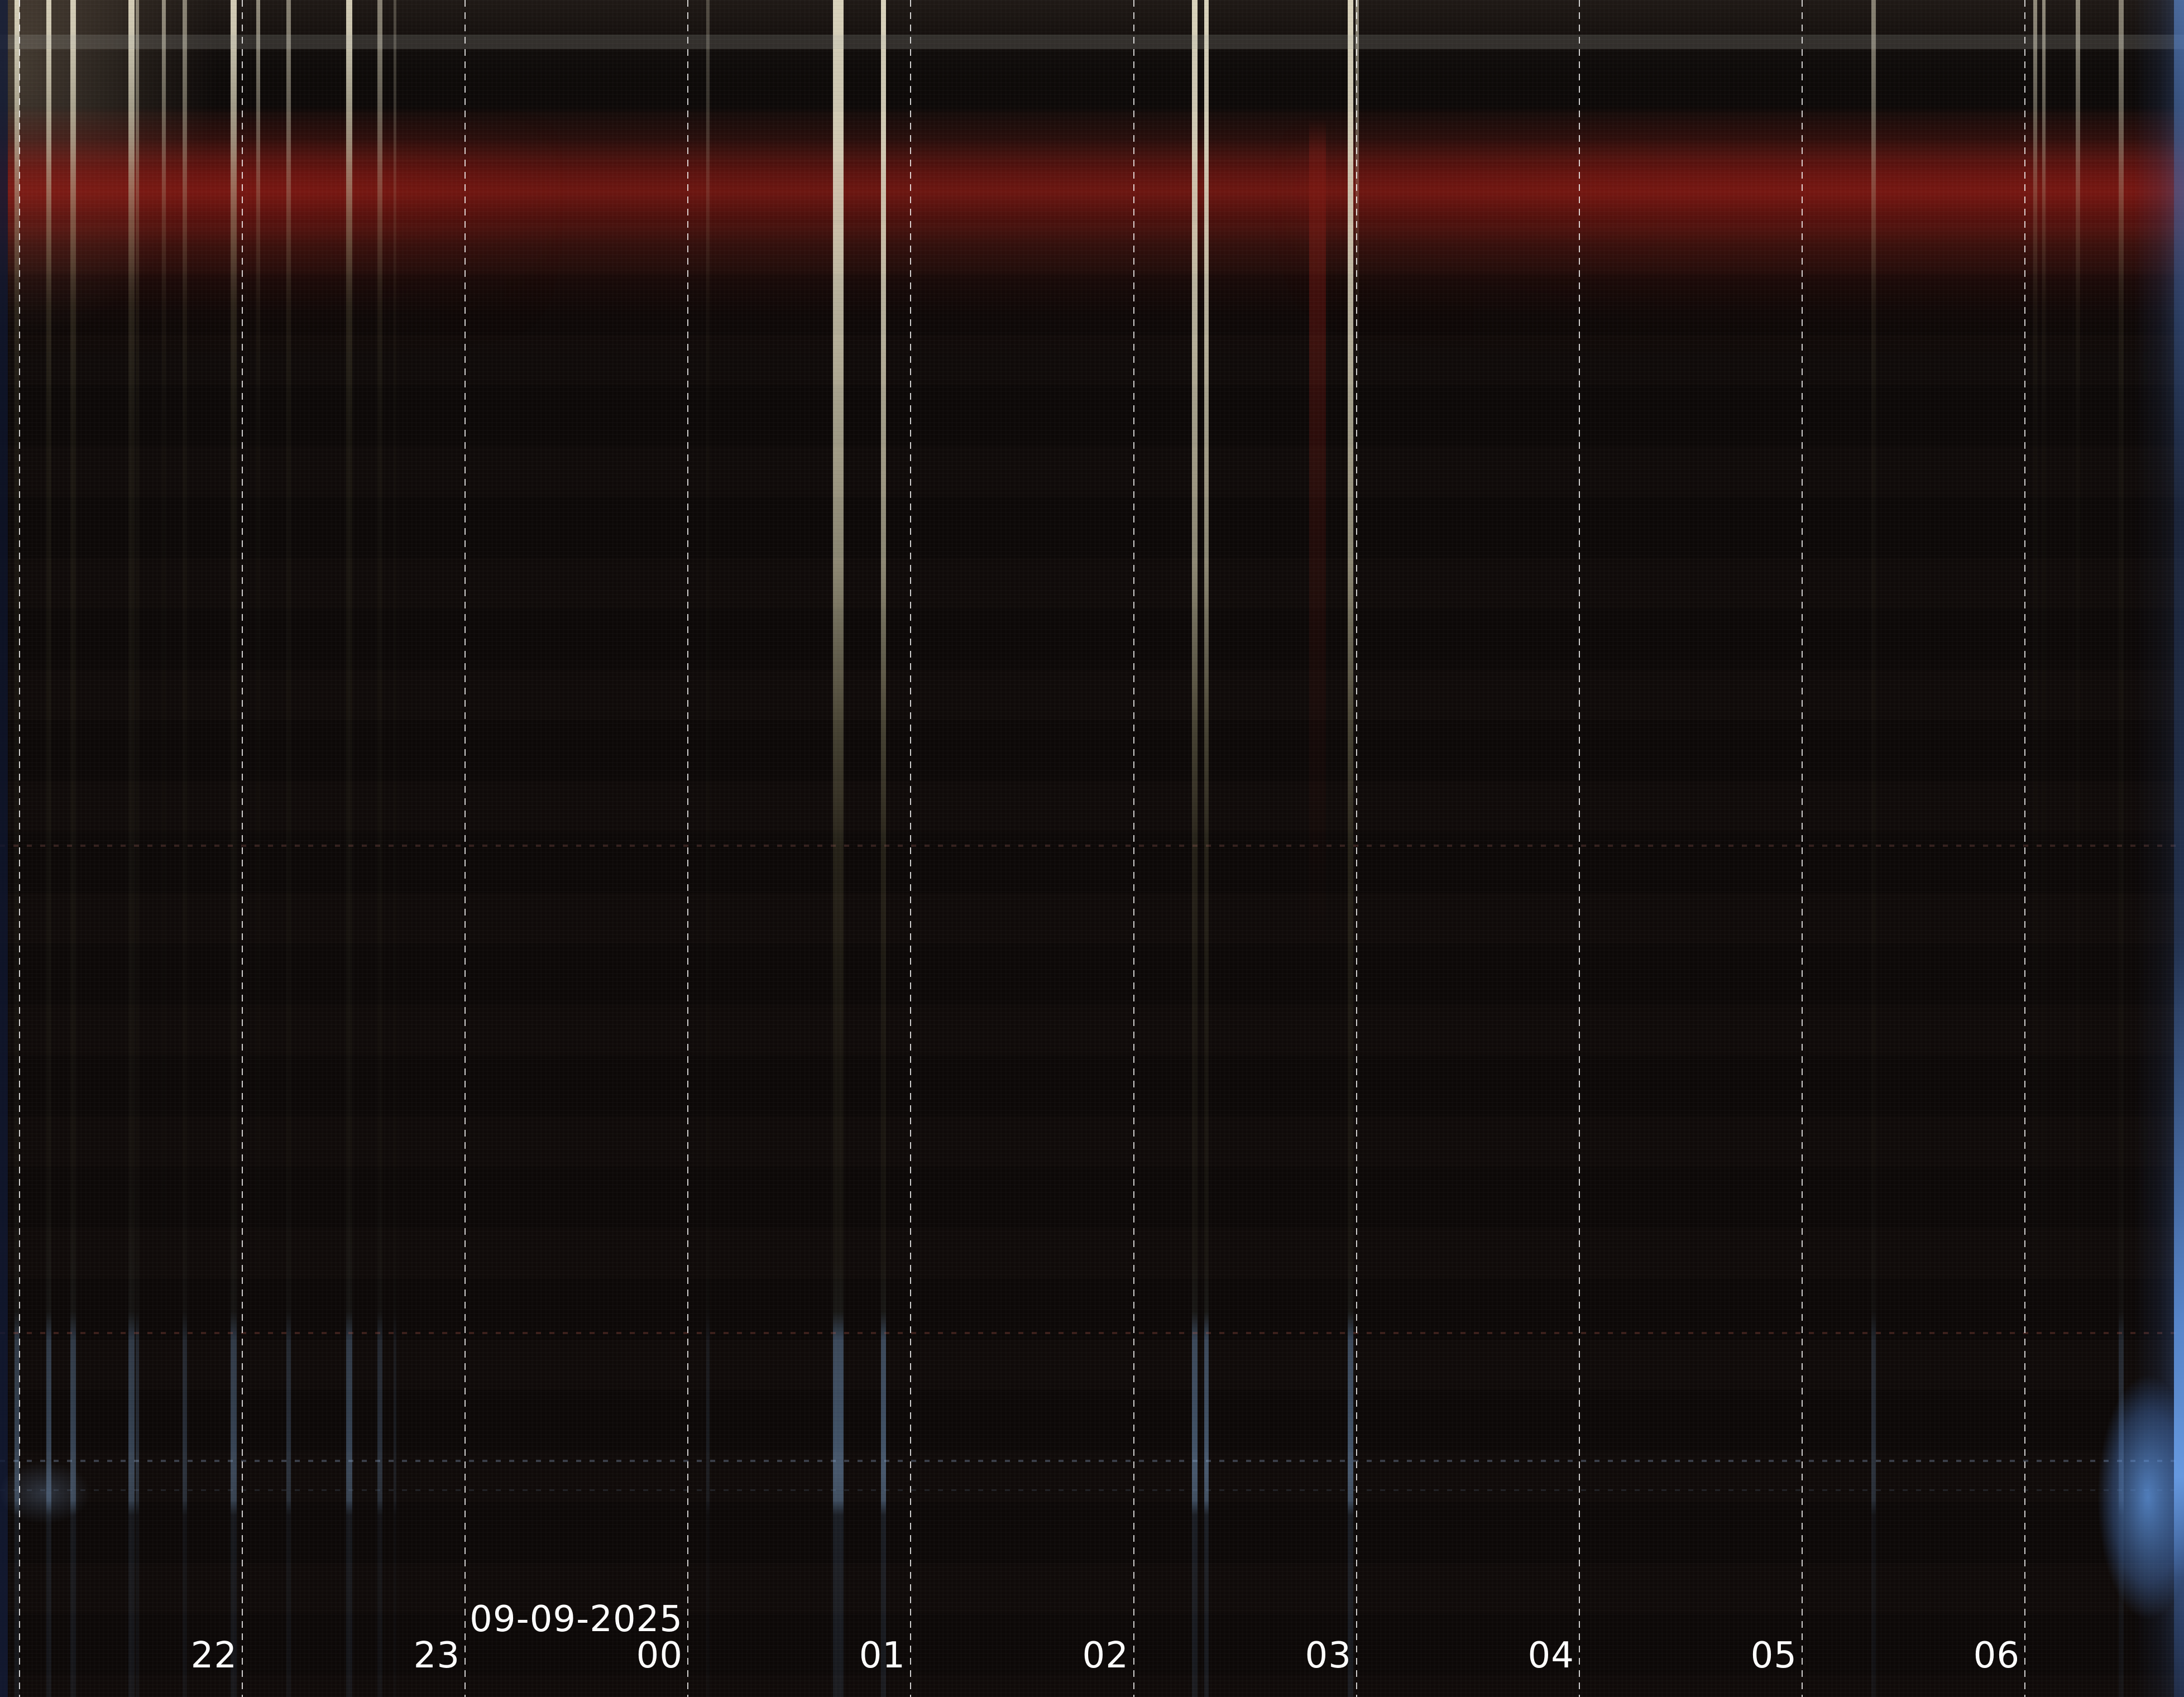 This screenshot has width=2184, height=1697. Describe the element at coordinates (53, 1493) in the screenshot. I see `bottom-left-glow` at that location.